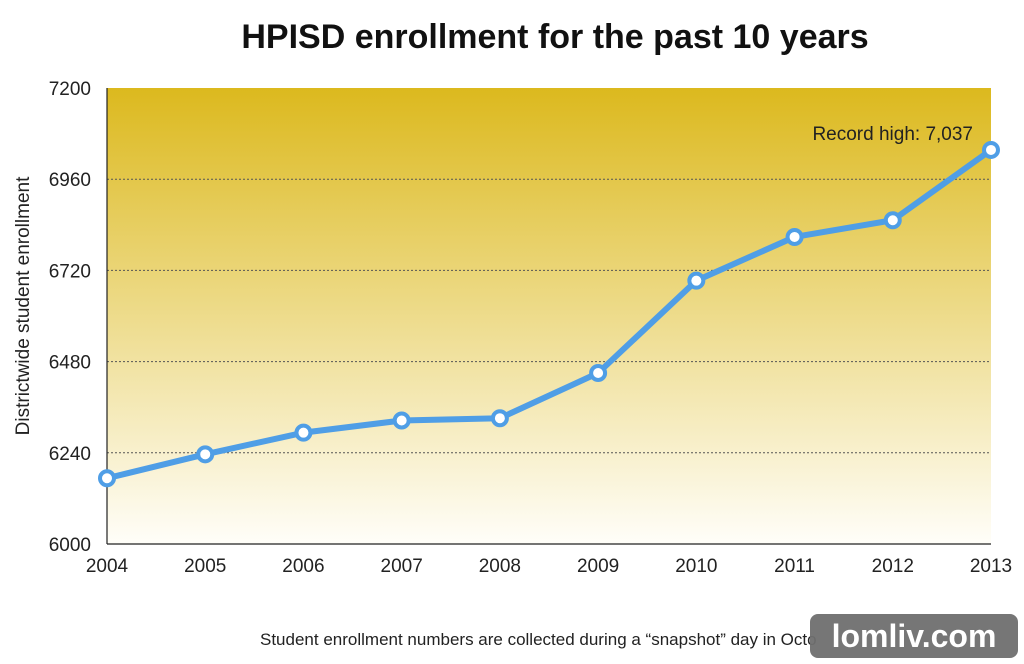  I want to click on x-tick-label-2006: 2006, so click(303, 566).